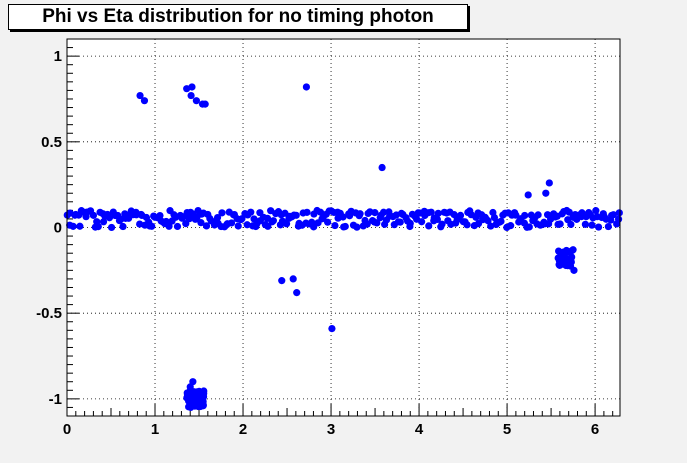  Describe the element at coordinates (58, 228) in the screenshot. I see `y-tick-label-0: 0` at that location.